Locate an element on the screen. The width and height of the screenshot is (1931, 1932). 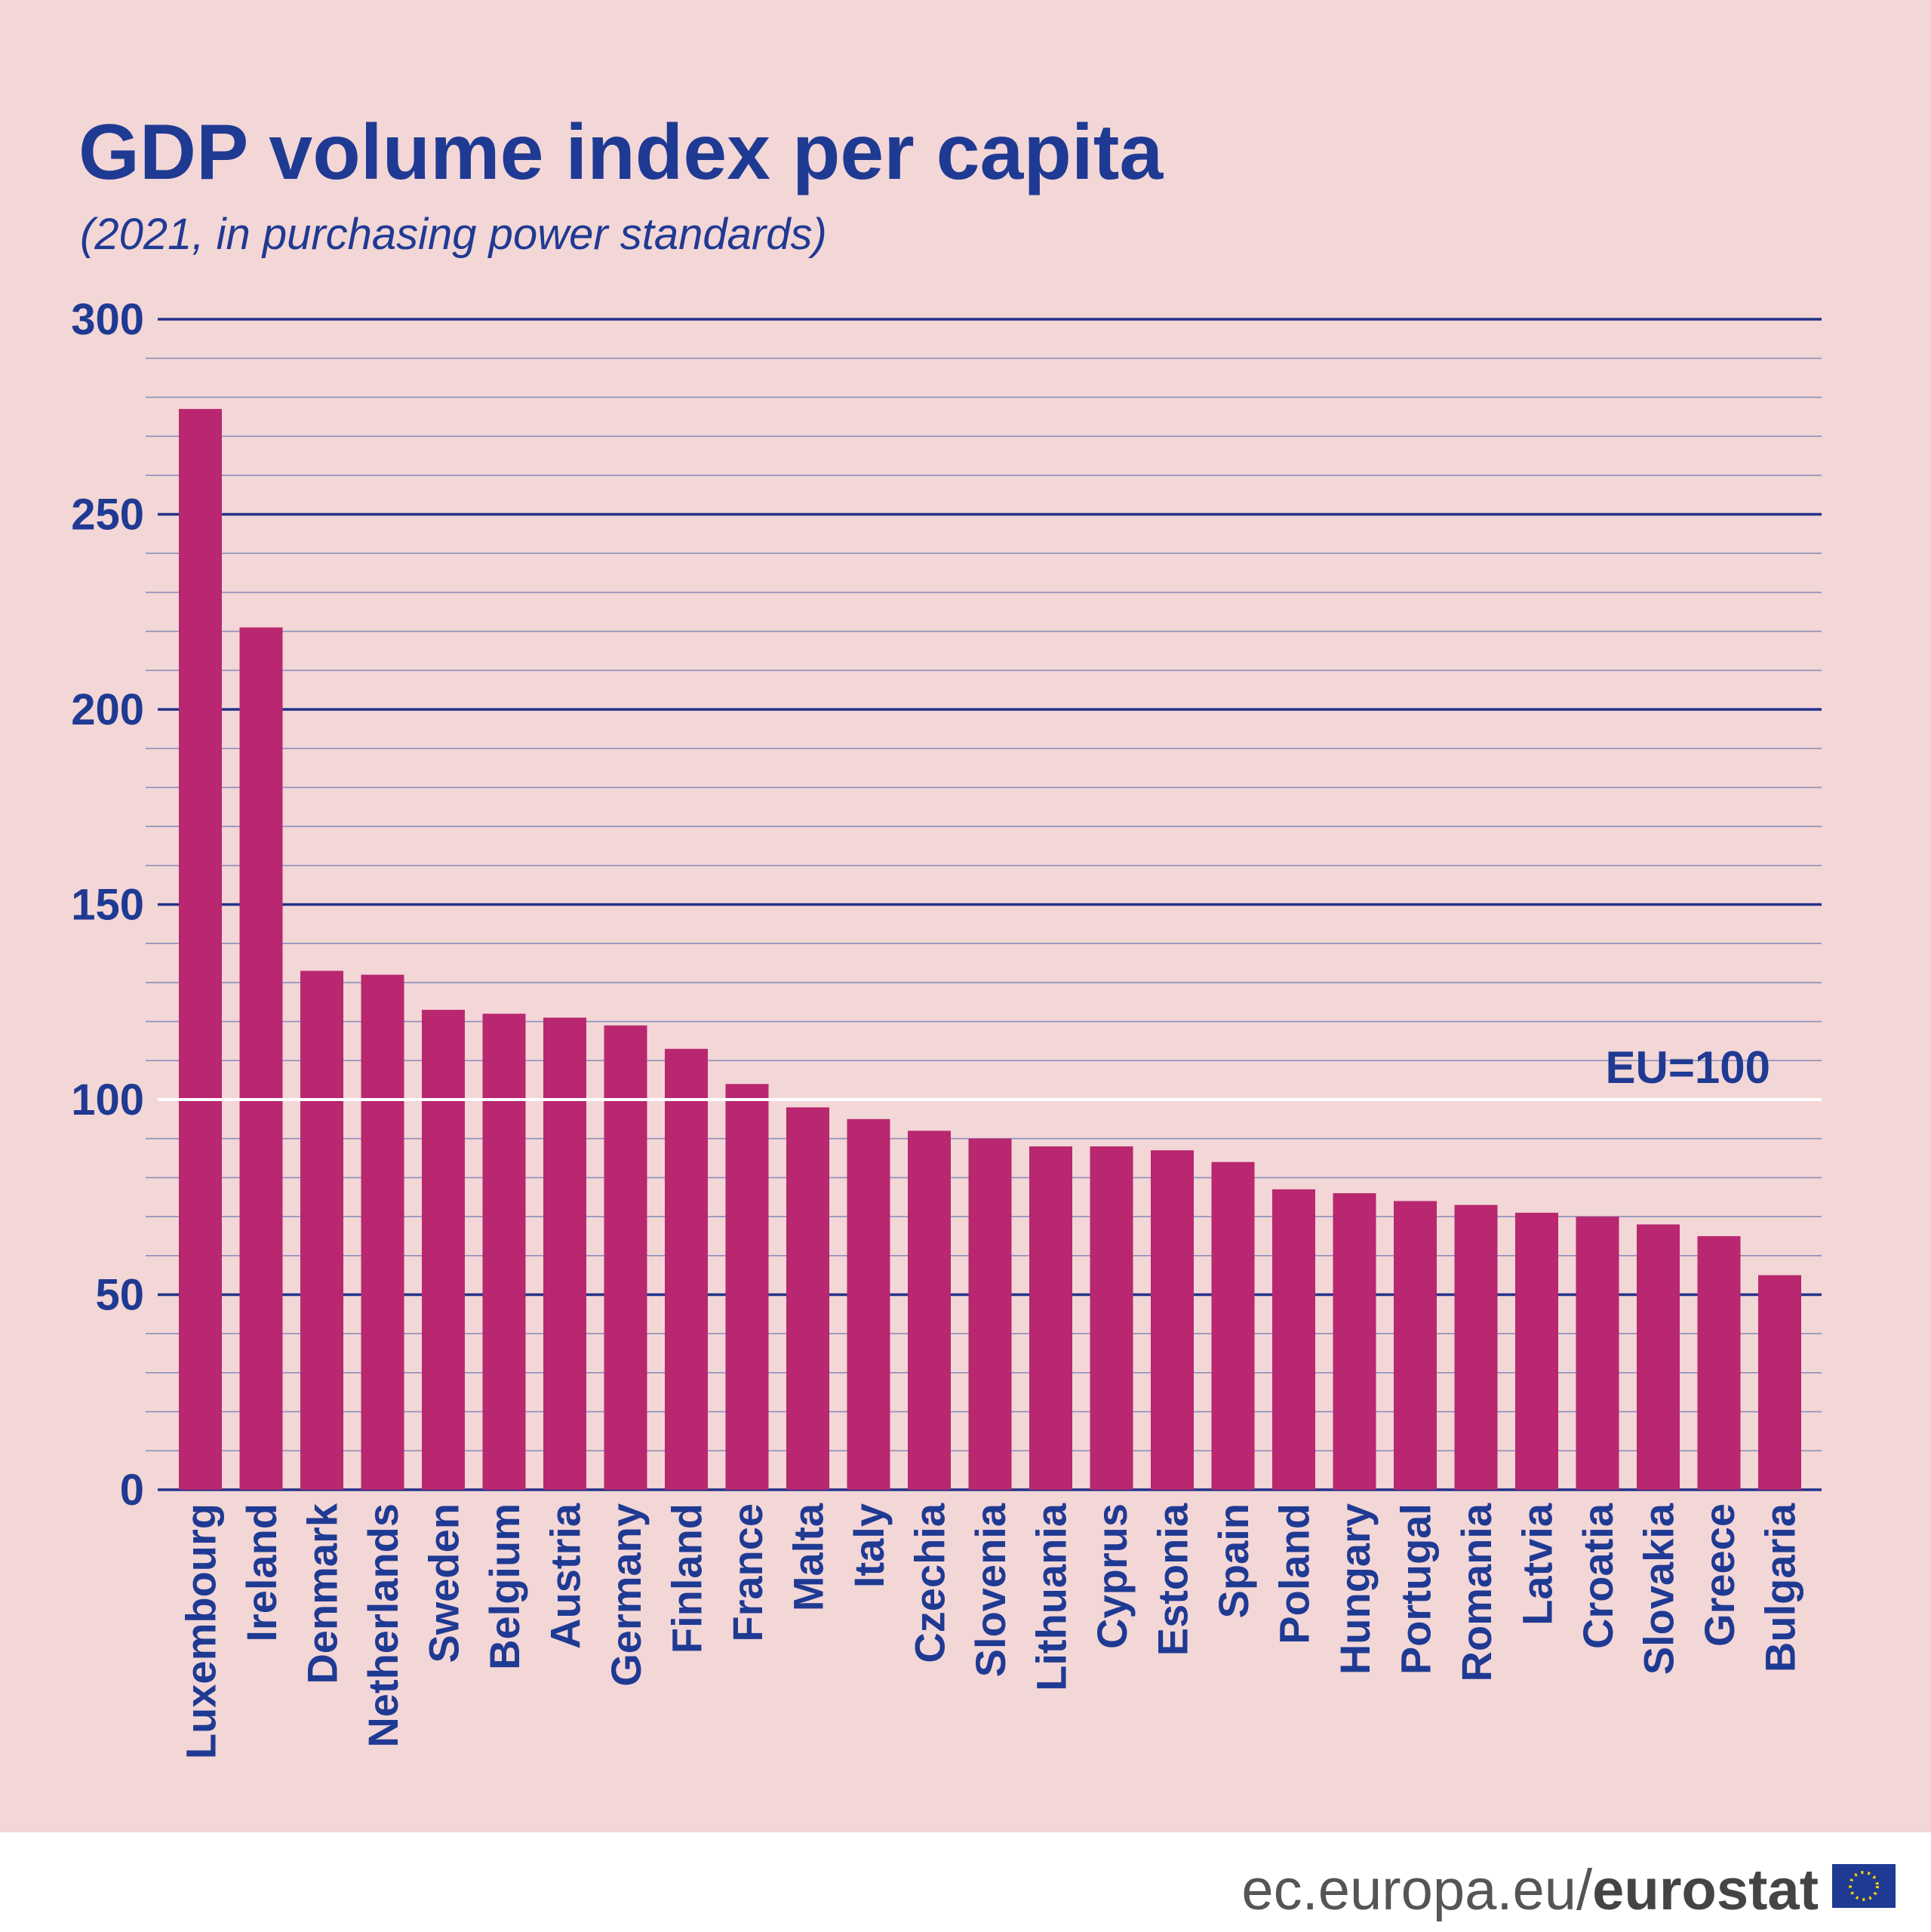
y-tick-label: 250 is located at coordinates (107, 515).